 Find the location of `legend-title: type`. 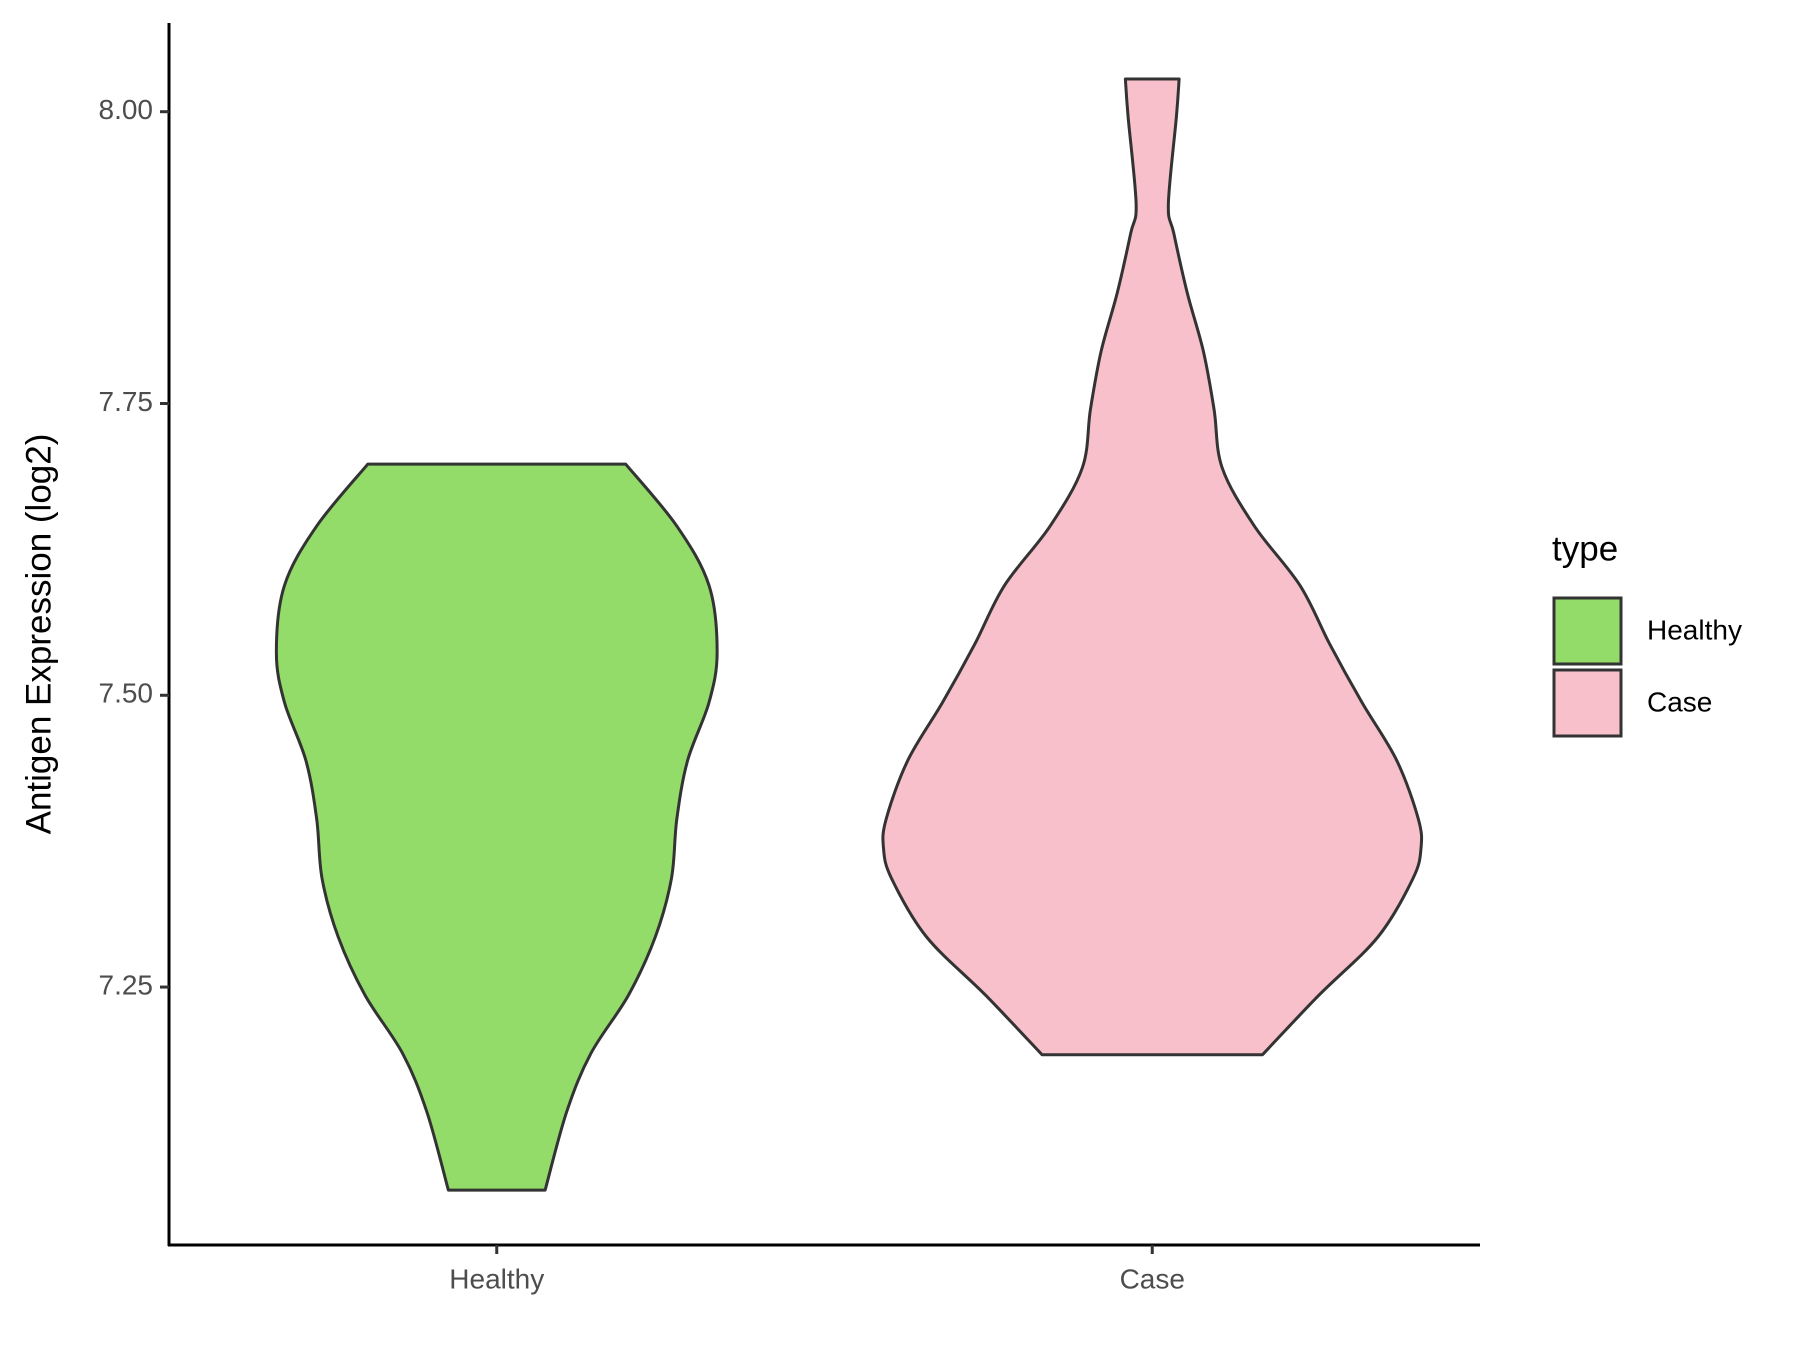

legend-title: type is located at coordinates (1585, 548).